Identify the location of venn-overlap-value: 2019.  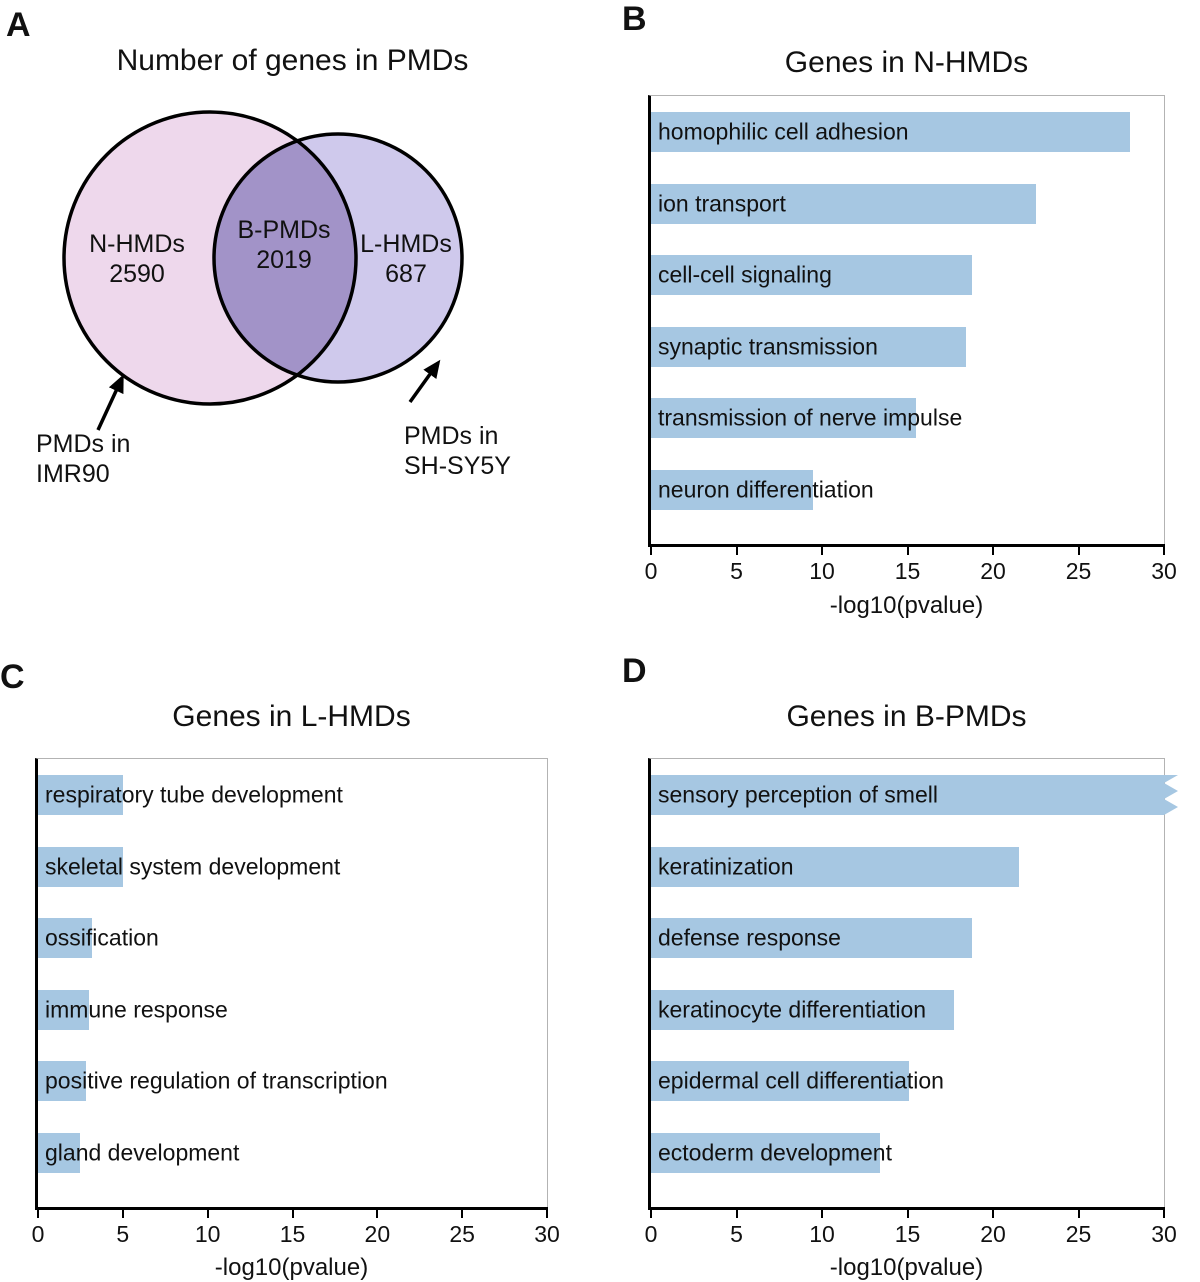
(284, 260).